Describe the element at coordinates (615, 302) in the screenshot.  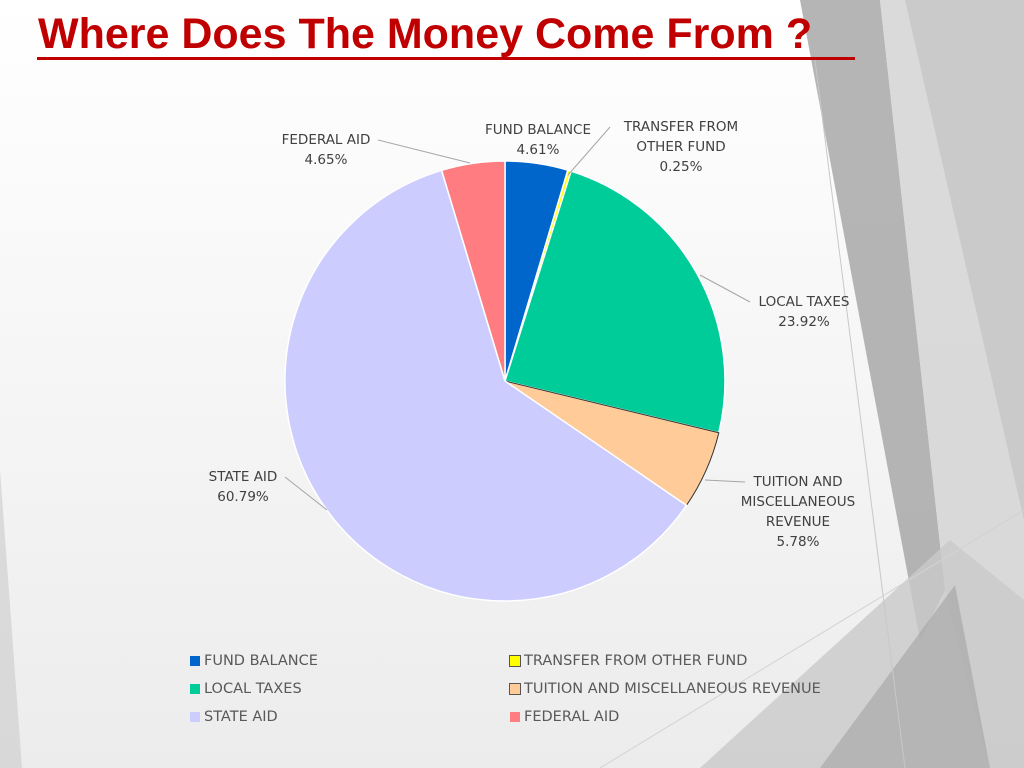
I see `pie-slice-local-taxes` at that location.